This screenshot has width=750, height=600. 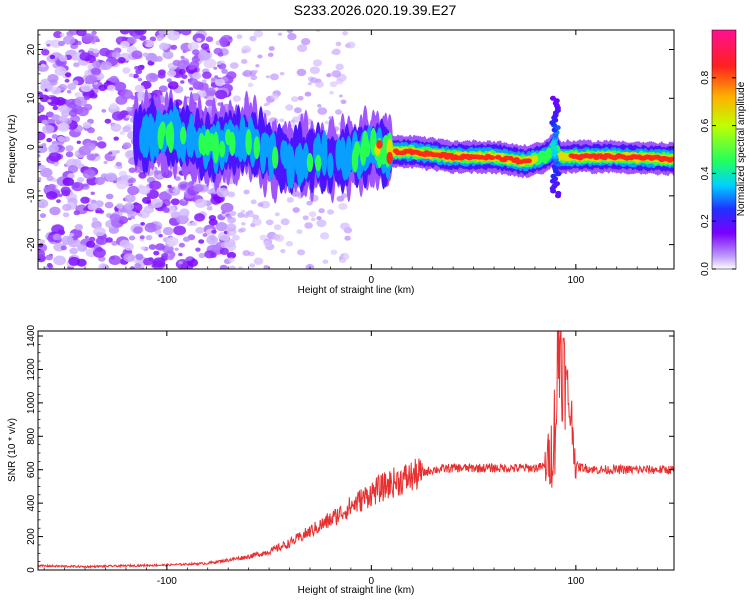 What do you see at coordinates (31, 244) in the screenshot?
I see `y-tick-label: -20` at bounding box center [31, 244].